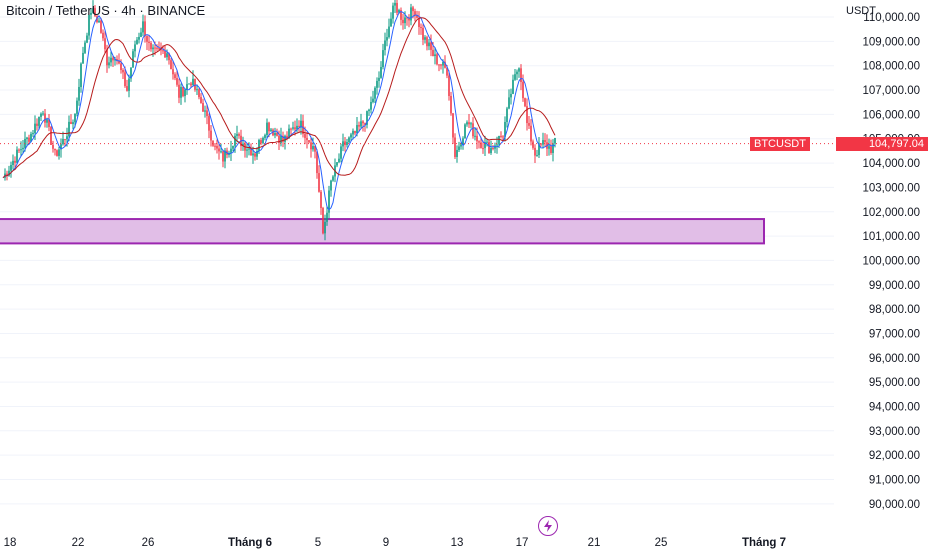  What do you see at coordinates (894, 407) in the screenshot?
I see `y-tick-label: 94,000.00` at bounding box center [894, 407].